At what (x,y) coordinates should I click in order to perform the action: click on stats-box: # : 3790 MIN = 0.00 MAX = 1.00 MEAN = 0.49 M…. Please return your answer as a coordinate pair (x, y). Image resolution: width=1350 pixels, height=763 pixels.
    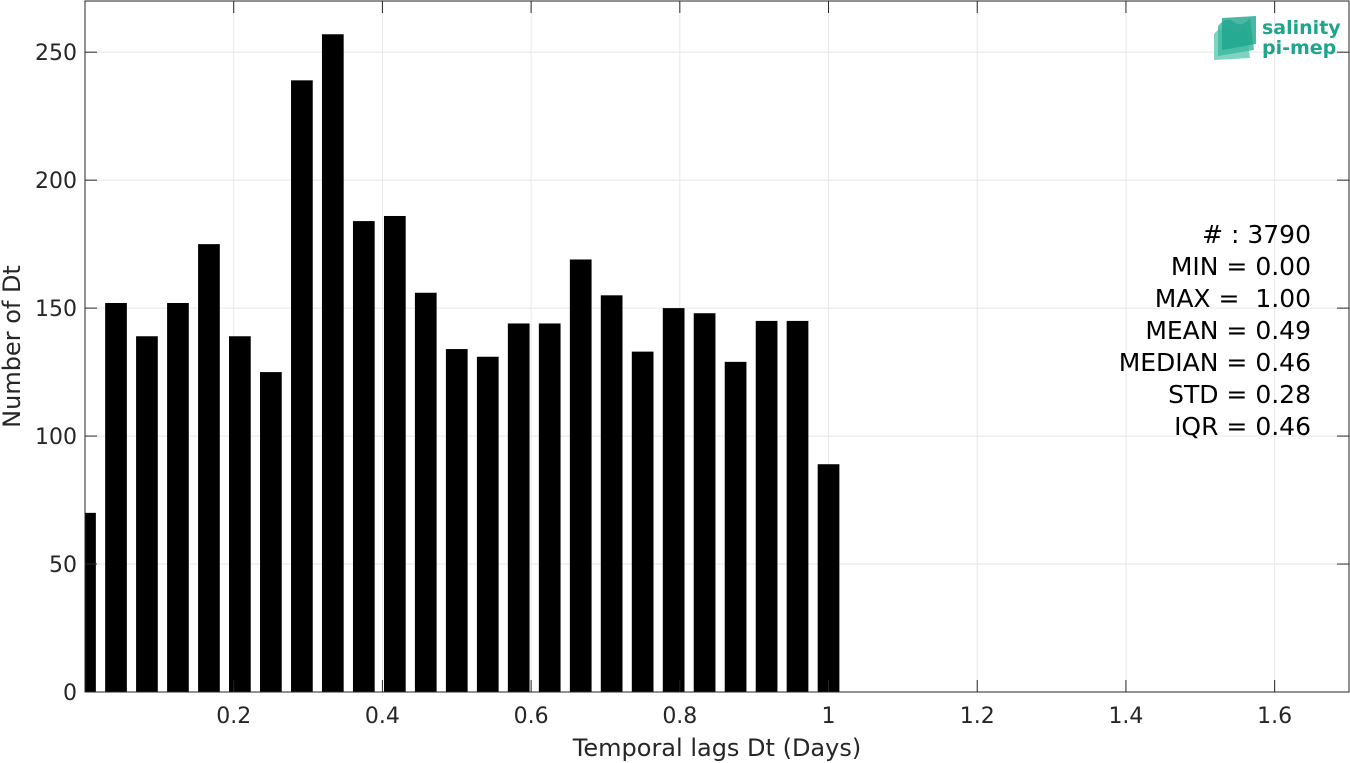
    Looking at the image, I should click on (1215, 330).